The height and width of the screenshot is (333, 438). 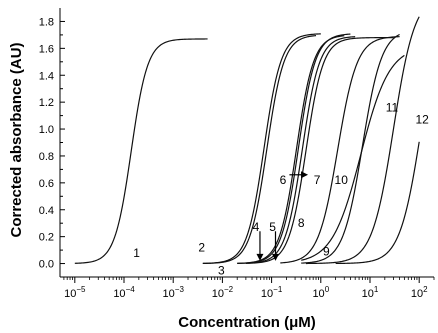 I want to click on y-tick-label: 0.4, so click(x=46, y=211).